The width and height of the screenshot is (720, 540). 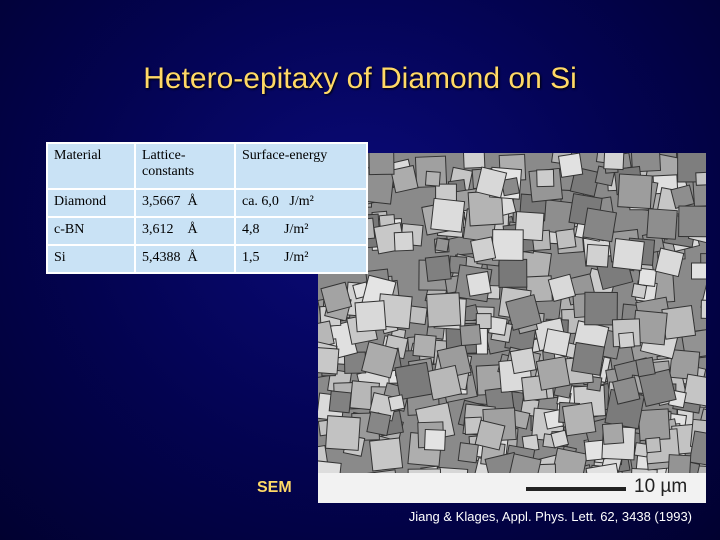 I want to click on table-row: Si 5,4388 Å 1,5 J/m², so click(x=207, y=259).